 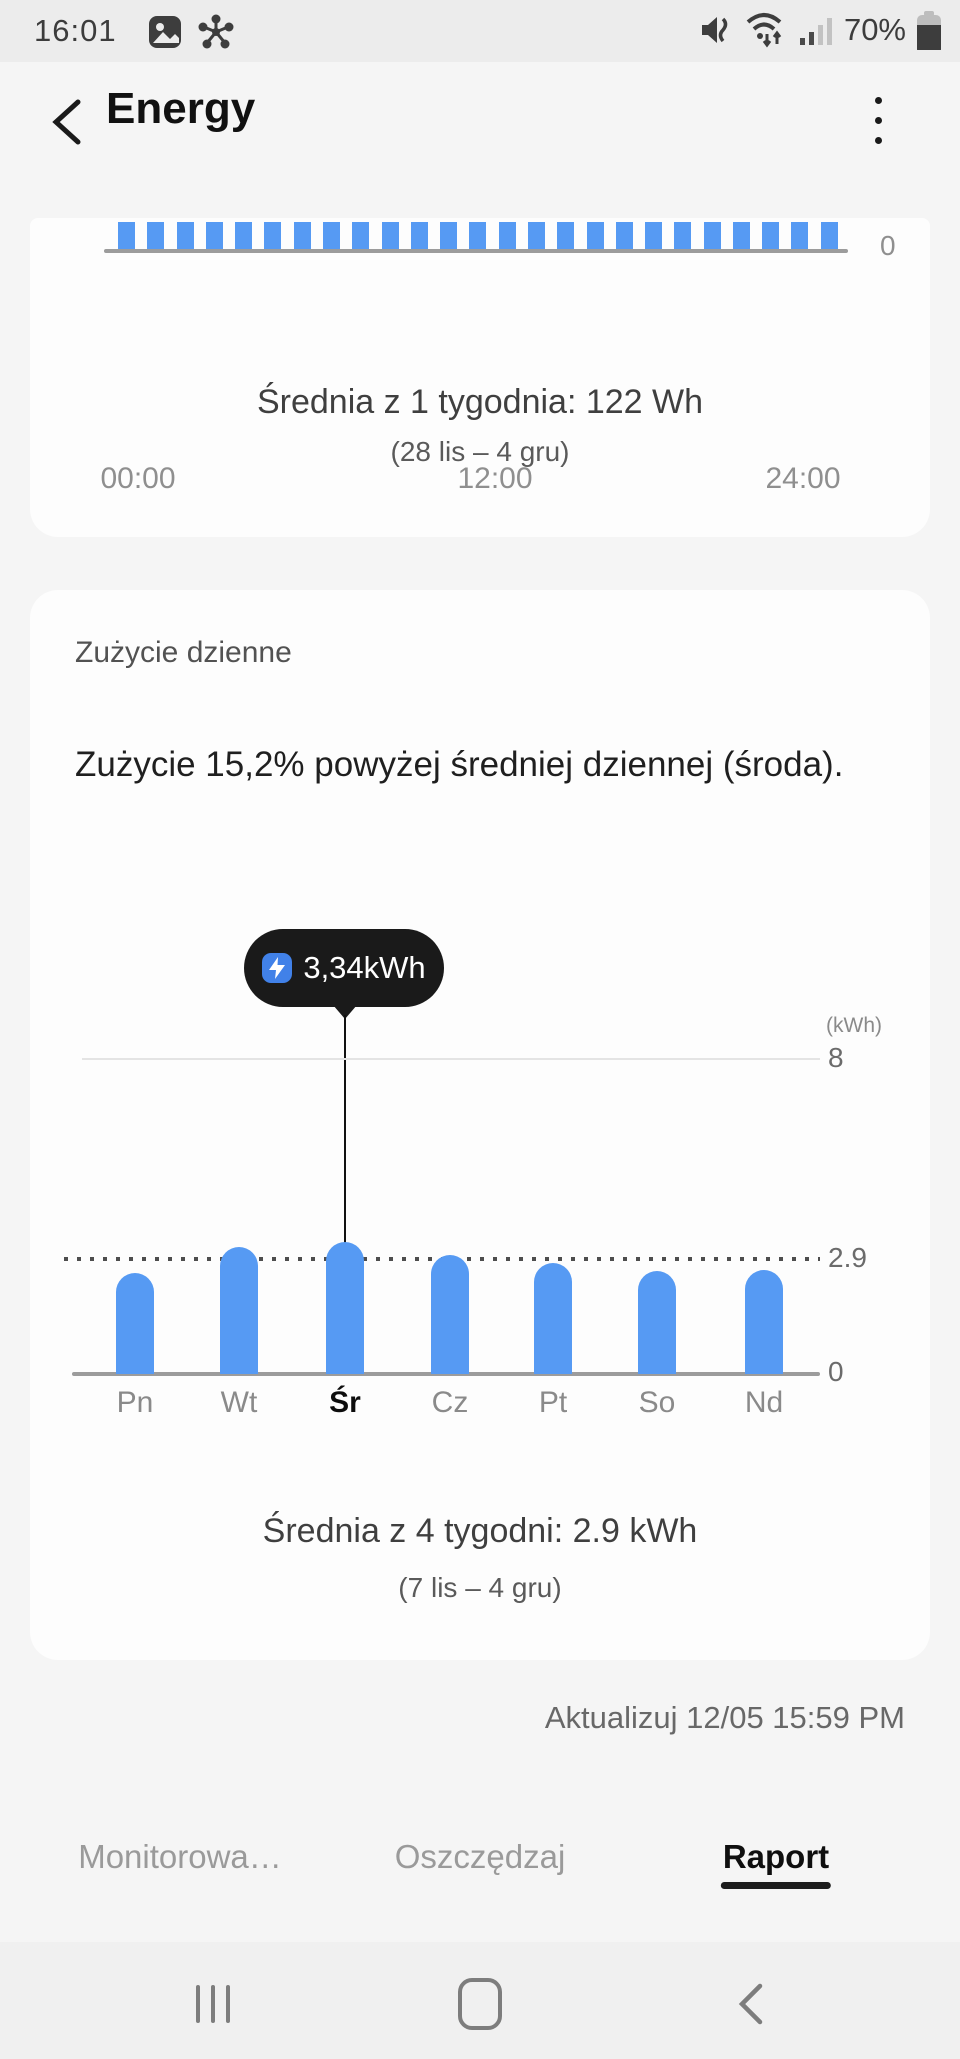 What do you see at coordinates (847, 1257) in the screenshot?
I see `ytick-average: 2.9` at bounding box center [847, 1257].